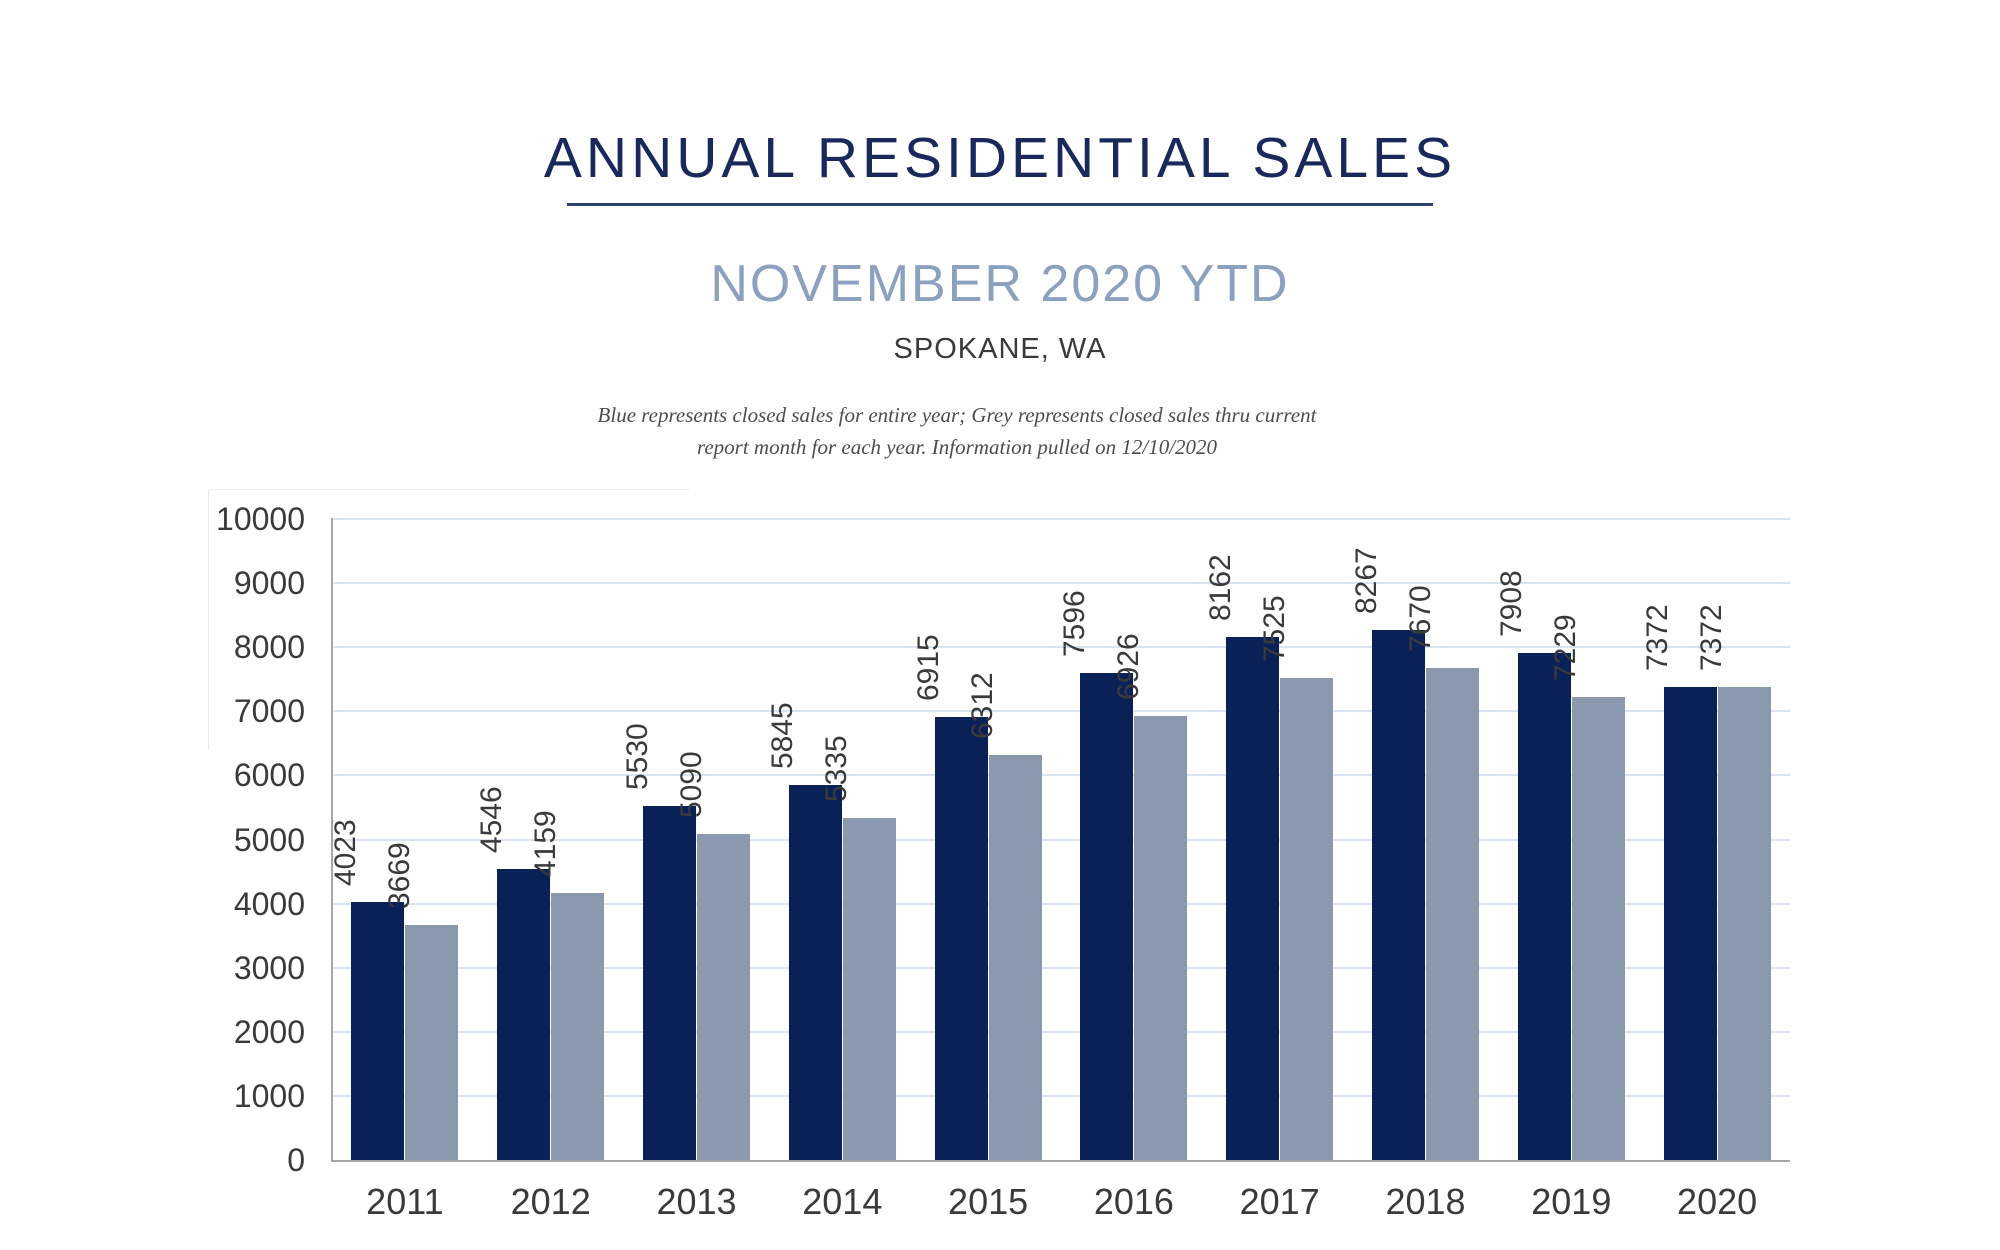  Describe the element at coordinates (1425, 1201) in the screenshot. I see `year-label-2018: 2018` at that location.